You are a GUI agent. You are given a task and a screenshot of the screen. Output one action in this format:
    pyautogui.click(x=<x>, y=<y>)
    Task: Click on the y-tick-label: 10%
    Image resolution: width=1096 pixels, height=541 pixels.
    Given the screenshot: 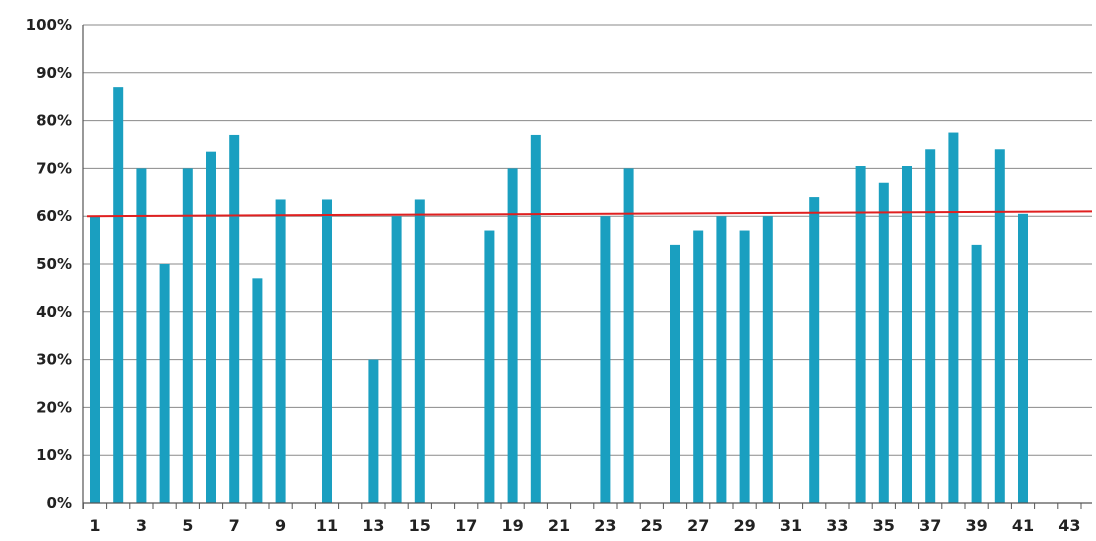 What is the action you would take?
    pyautogui.click(x=54, y=455)
    